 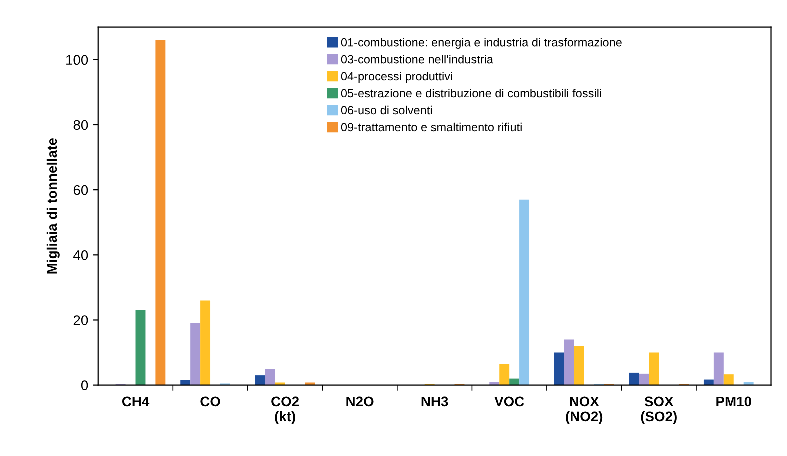 What do you see at coordinates (360, 401) in the screenshot?
I see `x-tick-label: N2O` at bounding box center [360, 401].